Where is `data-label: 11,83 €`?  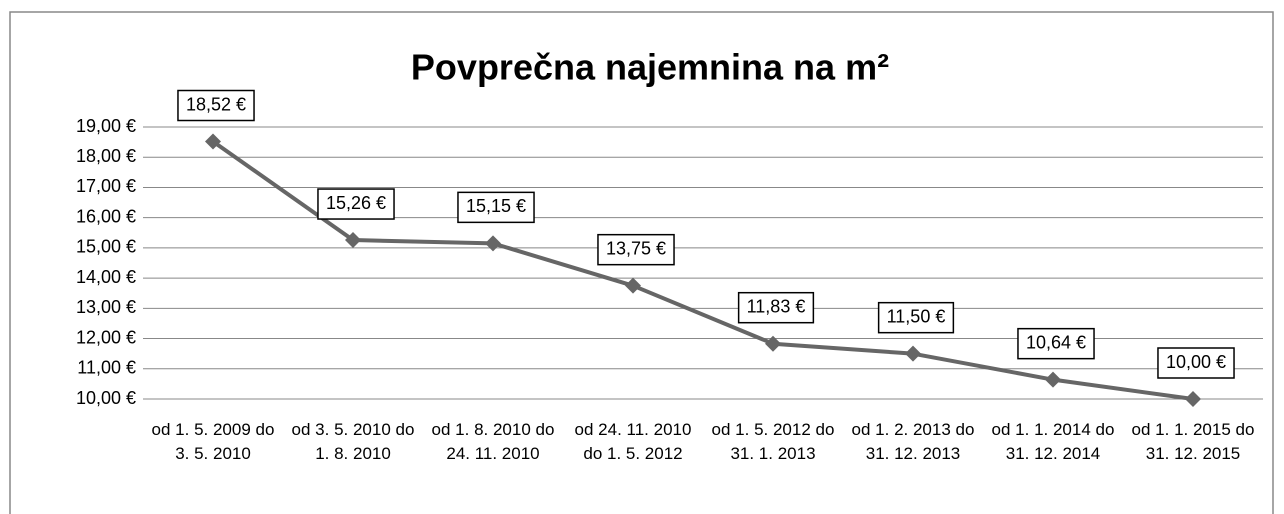 data-label: 11,83 € is located at coordinates (776, 306).